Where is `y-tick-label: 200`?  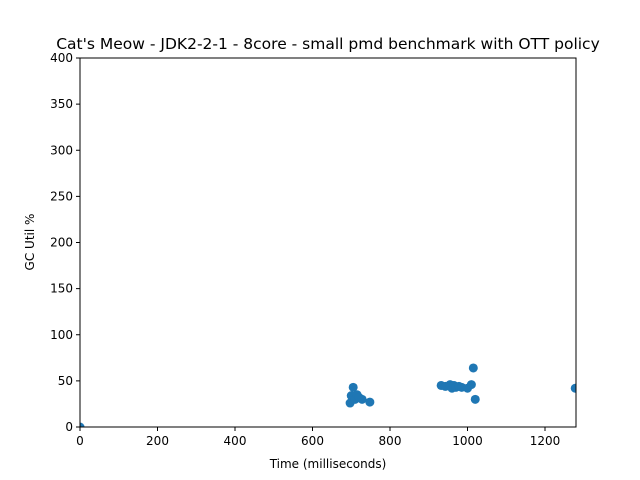 y-tick-label: 200 is located at coordinates (61, 243).